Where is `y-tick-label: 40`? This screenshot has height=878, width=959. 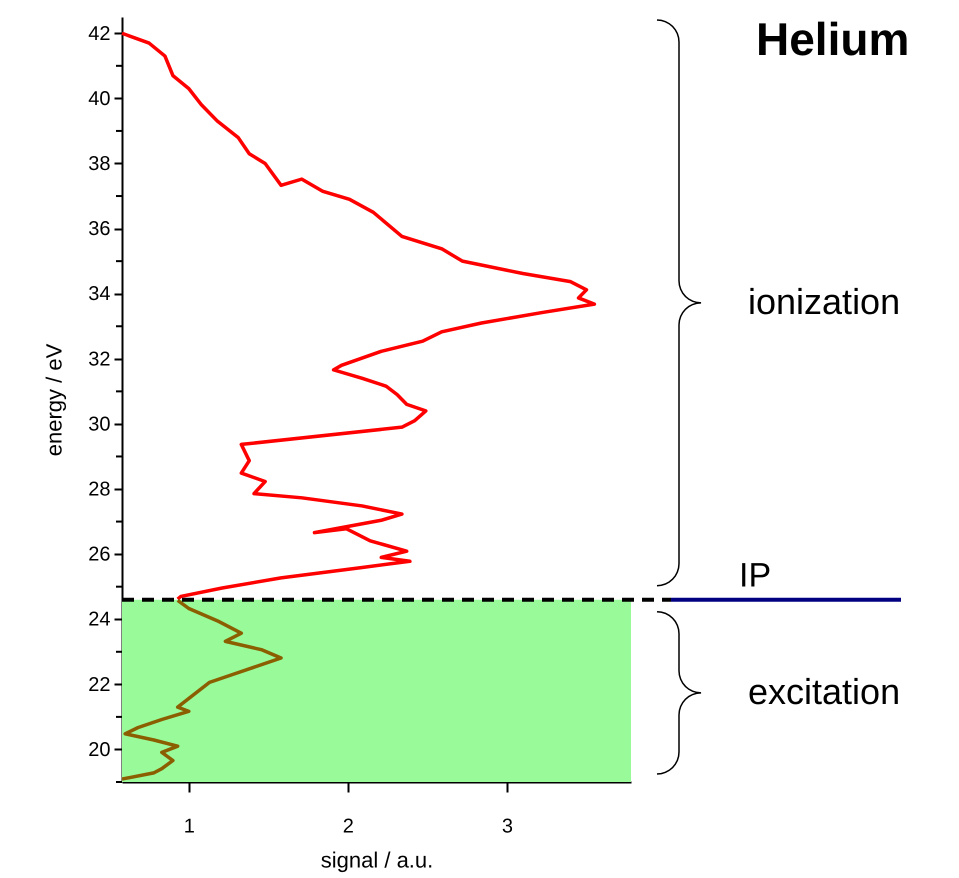 y-tick-label: 40 is located at coordinates (99, 99).